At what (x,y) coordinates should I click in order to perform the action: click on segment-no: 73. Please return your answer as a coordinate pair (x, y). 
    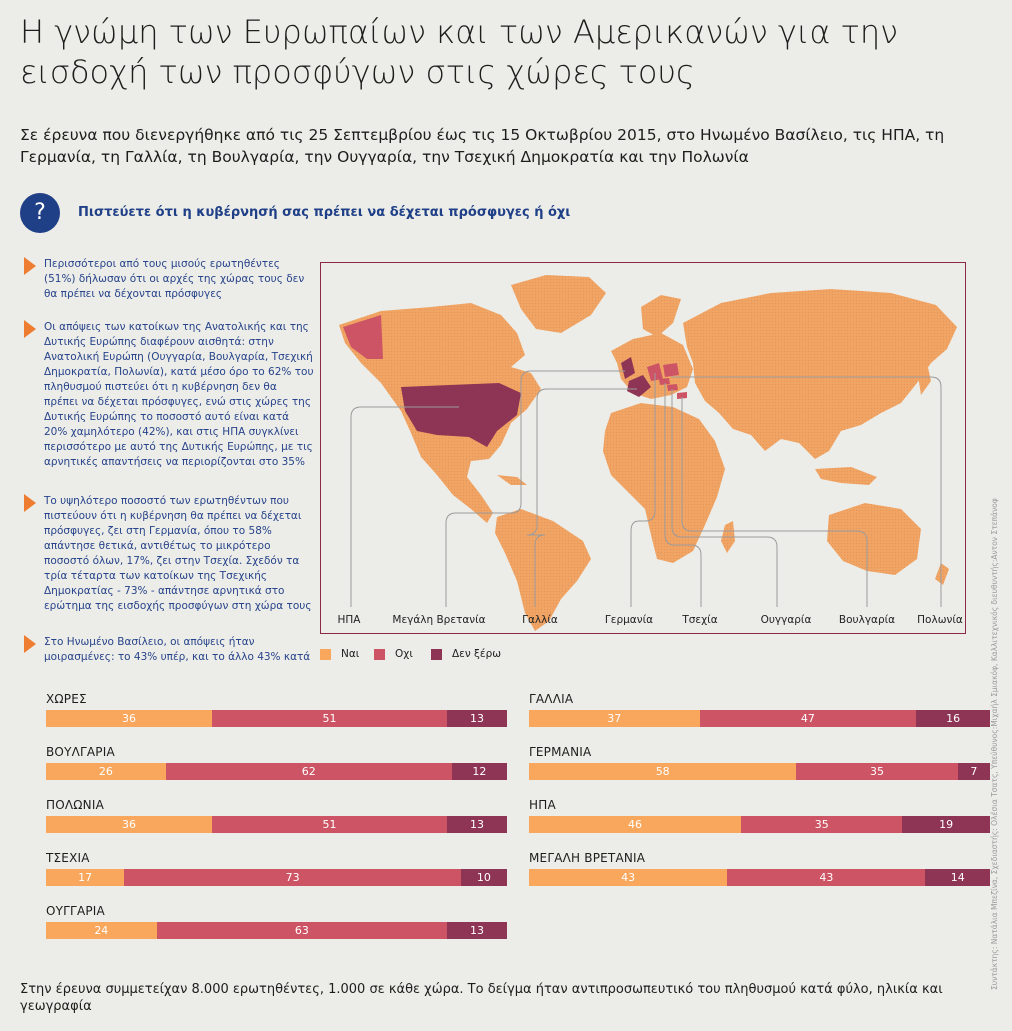
    Looking at the image, I should click on (292, 877).